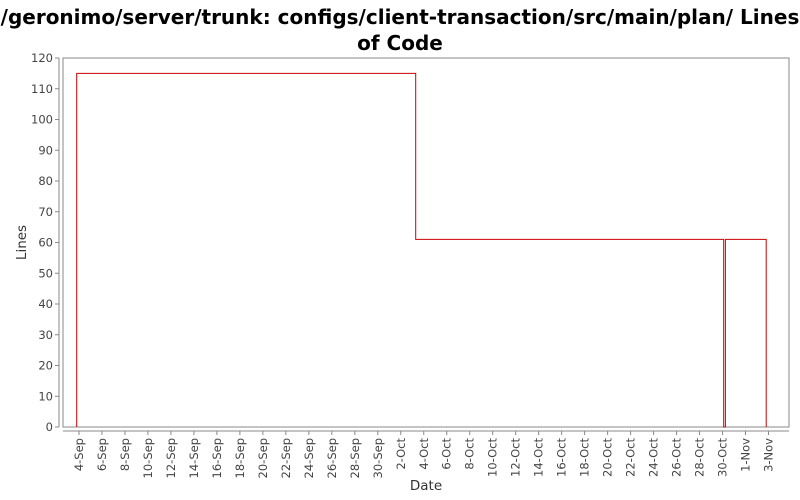 The image size is (800, 500). Describe the element at coordinates (42, 120) in the screenshot. I see `y-tick-label: 100` at that location.